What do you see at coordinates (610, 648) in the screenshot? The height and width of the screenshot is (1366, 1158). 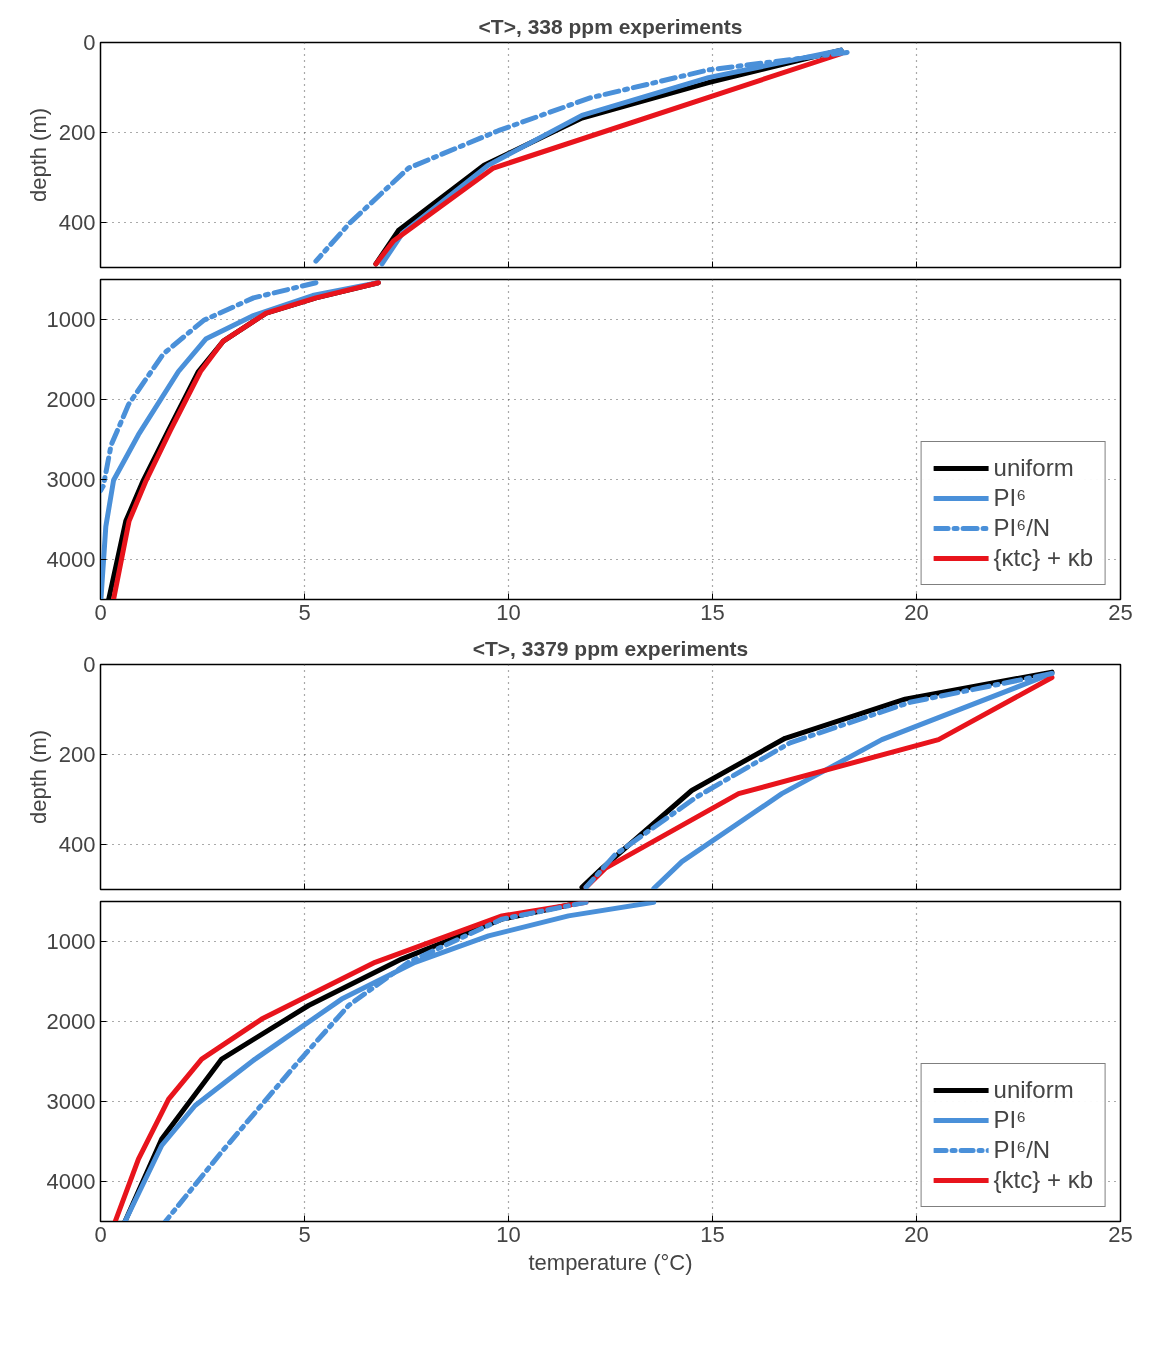 I see `chart-title: <T>, 3379 ppm experiments` at bounding box center [610, 648].